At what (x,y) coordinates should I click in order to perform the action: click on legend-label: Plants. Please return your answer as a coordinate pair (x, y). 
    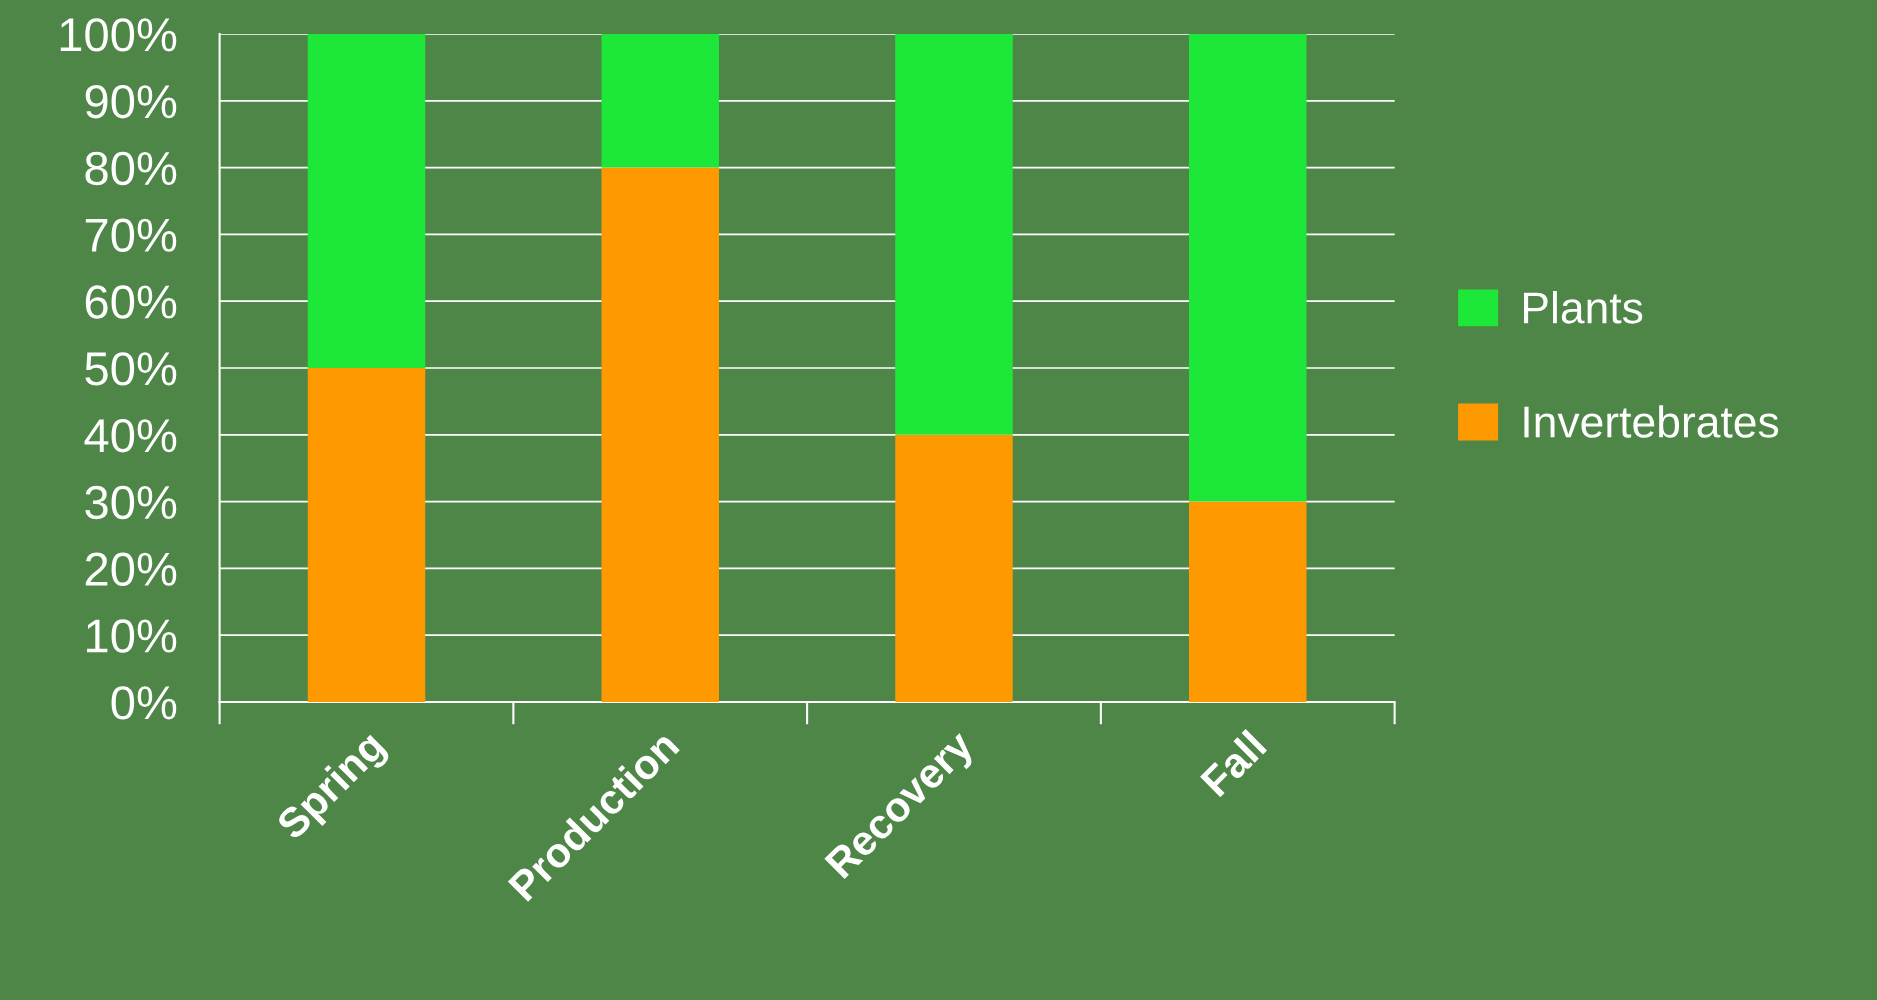
    Looking at the image, I should click on (1583, 307).